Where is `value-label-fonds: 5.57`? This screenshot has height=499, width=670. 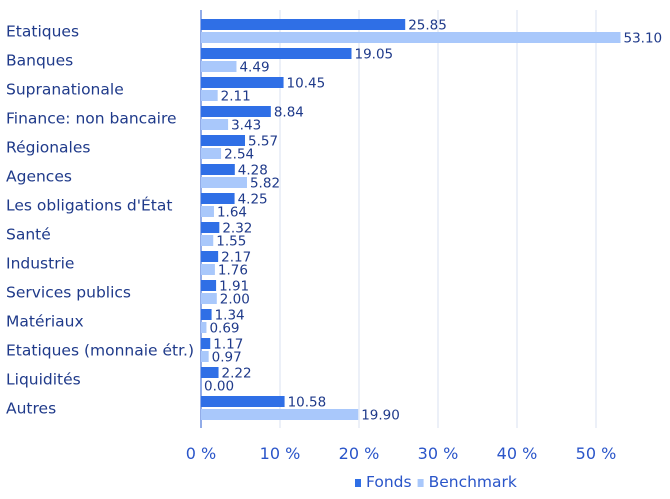 value-label-fonds: 5.57 is located at coordinates (263, 142).